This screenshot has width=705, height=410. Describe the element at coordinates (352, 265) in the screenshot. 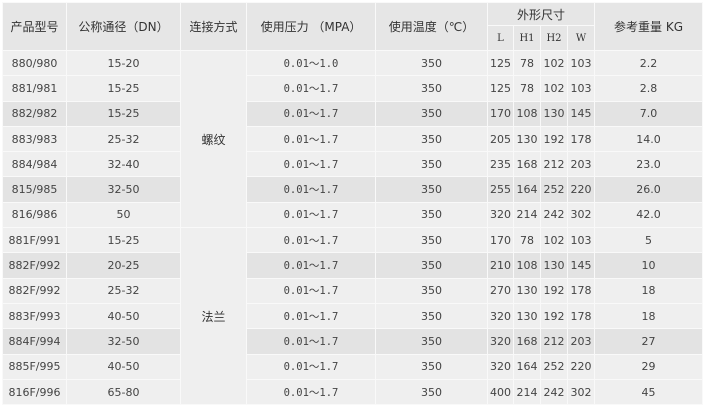

I see `table-row: 882F/992 20-25 0.01～1.7 350 210 108 130 145 10` at that location.